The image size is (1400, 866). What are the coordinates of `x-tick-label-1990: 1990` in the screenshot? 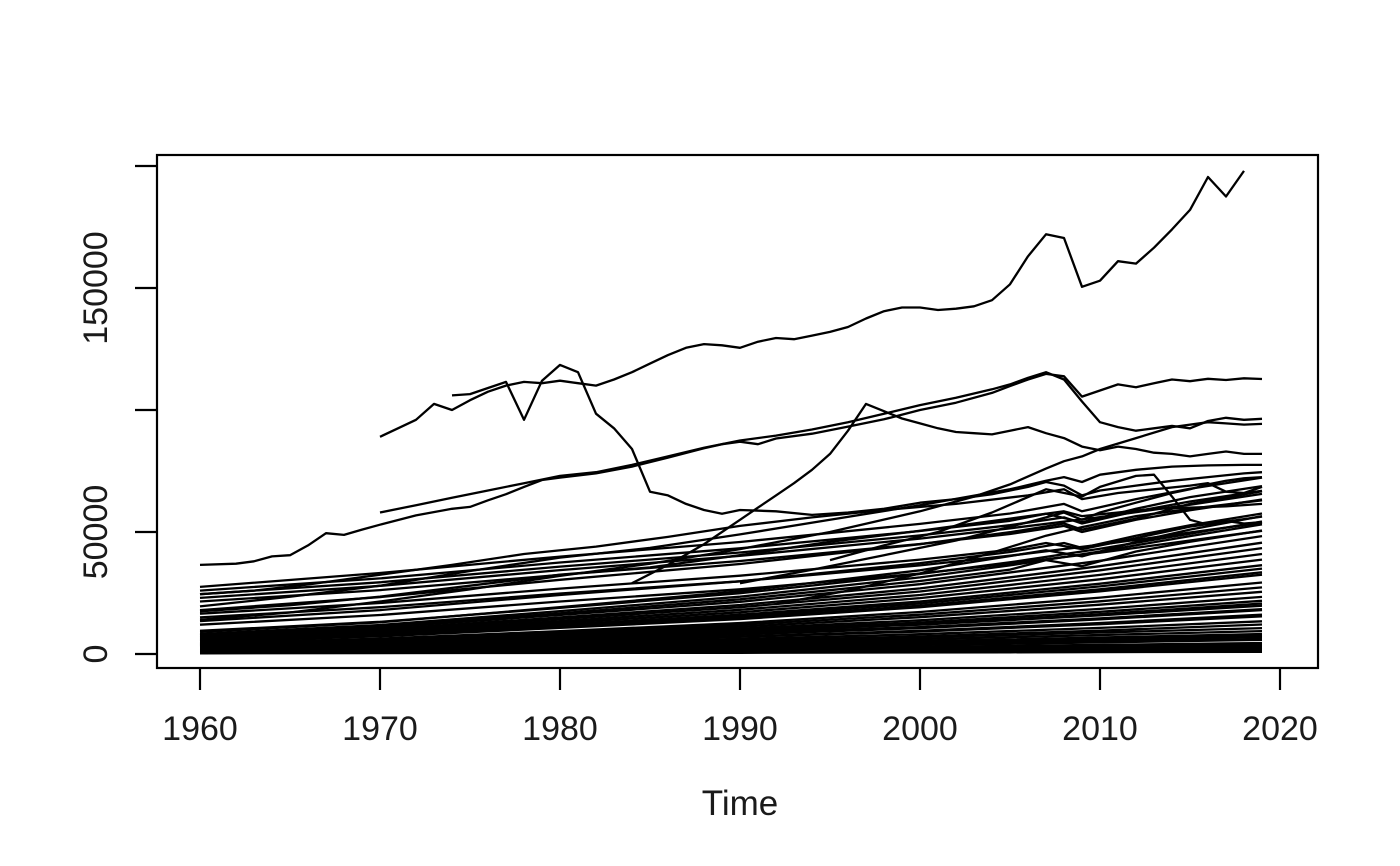 It's located at (740, 729).